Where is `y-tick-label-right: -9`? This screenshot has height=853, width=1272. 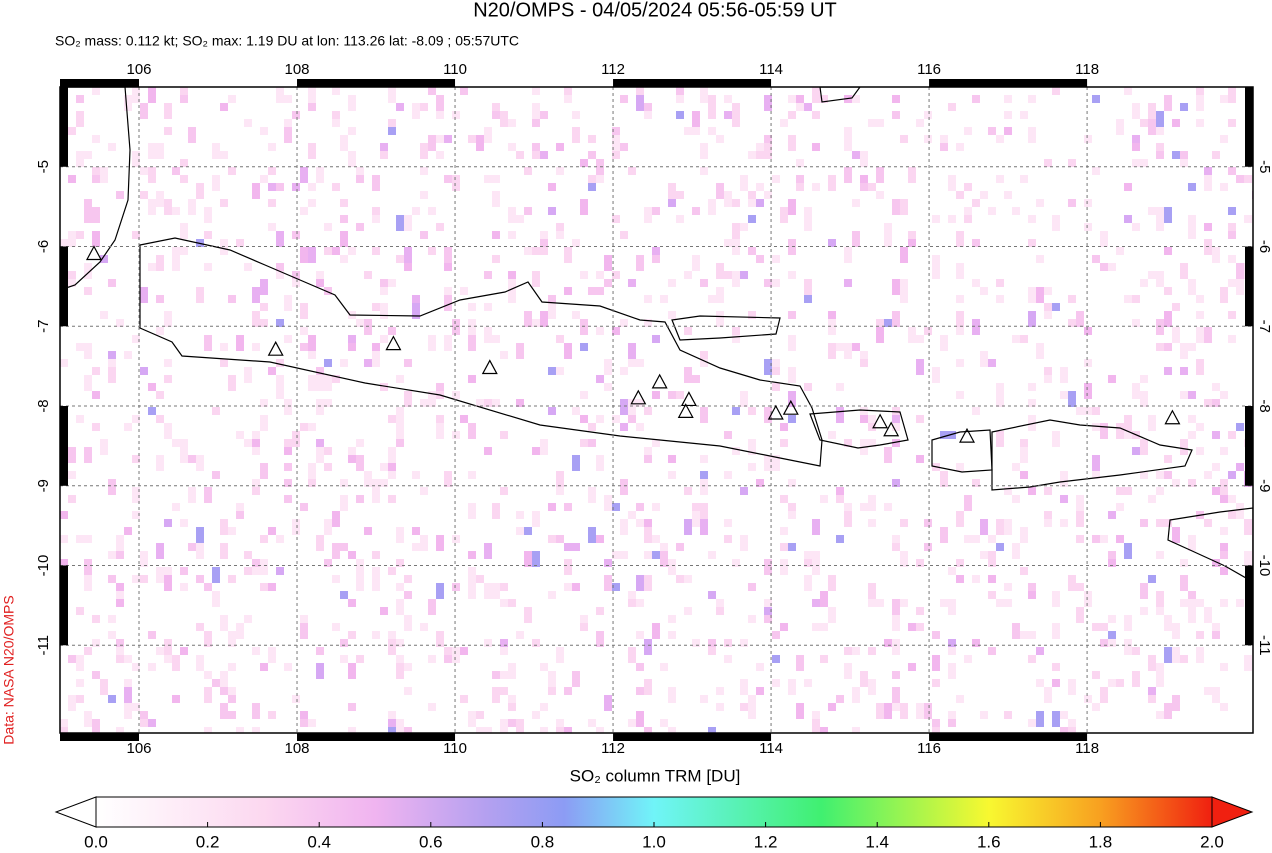 y-tick-label-right: -9 is located at coordinates (1264, 485).